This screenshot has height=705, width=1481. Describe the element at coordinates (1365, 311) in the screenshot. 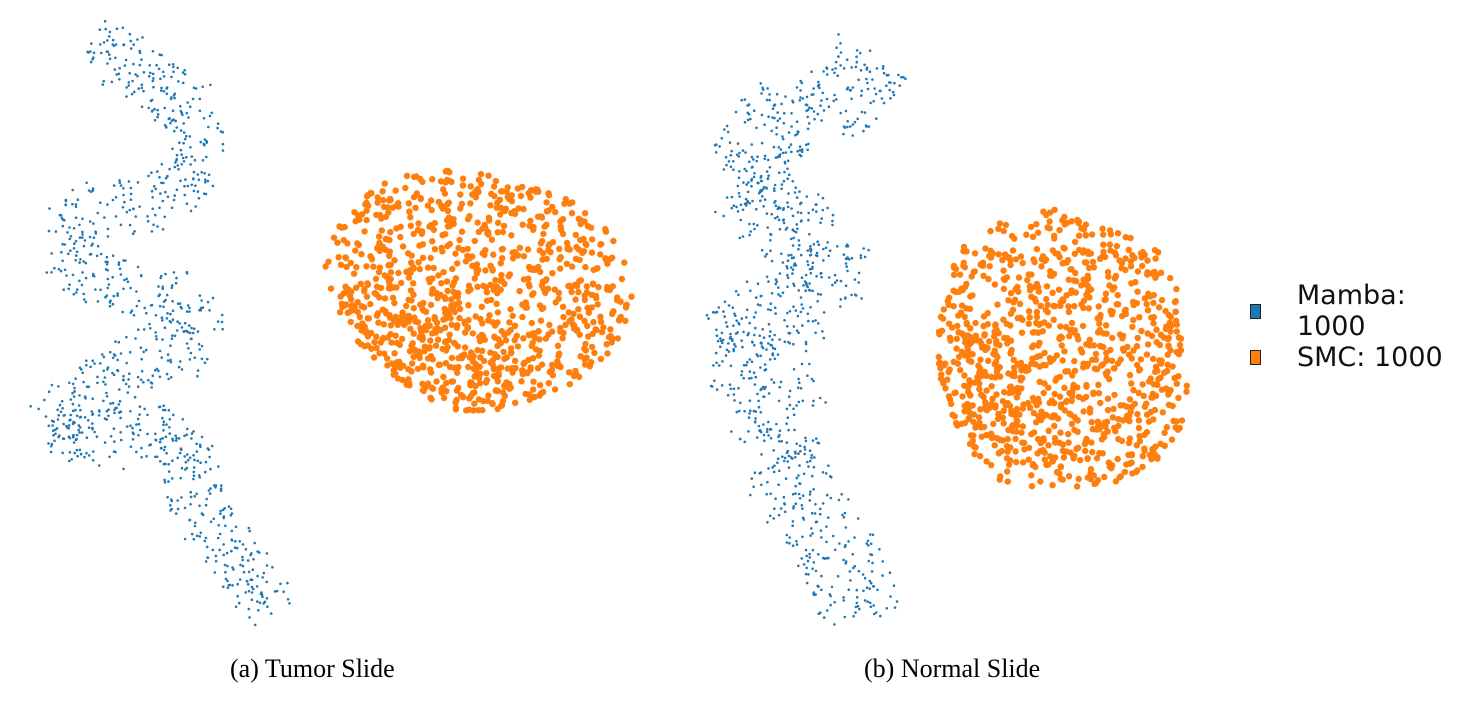

I see `legend-item-mamba: Mamba: 1000` at that location.